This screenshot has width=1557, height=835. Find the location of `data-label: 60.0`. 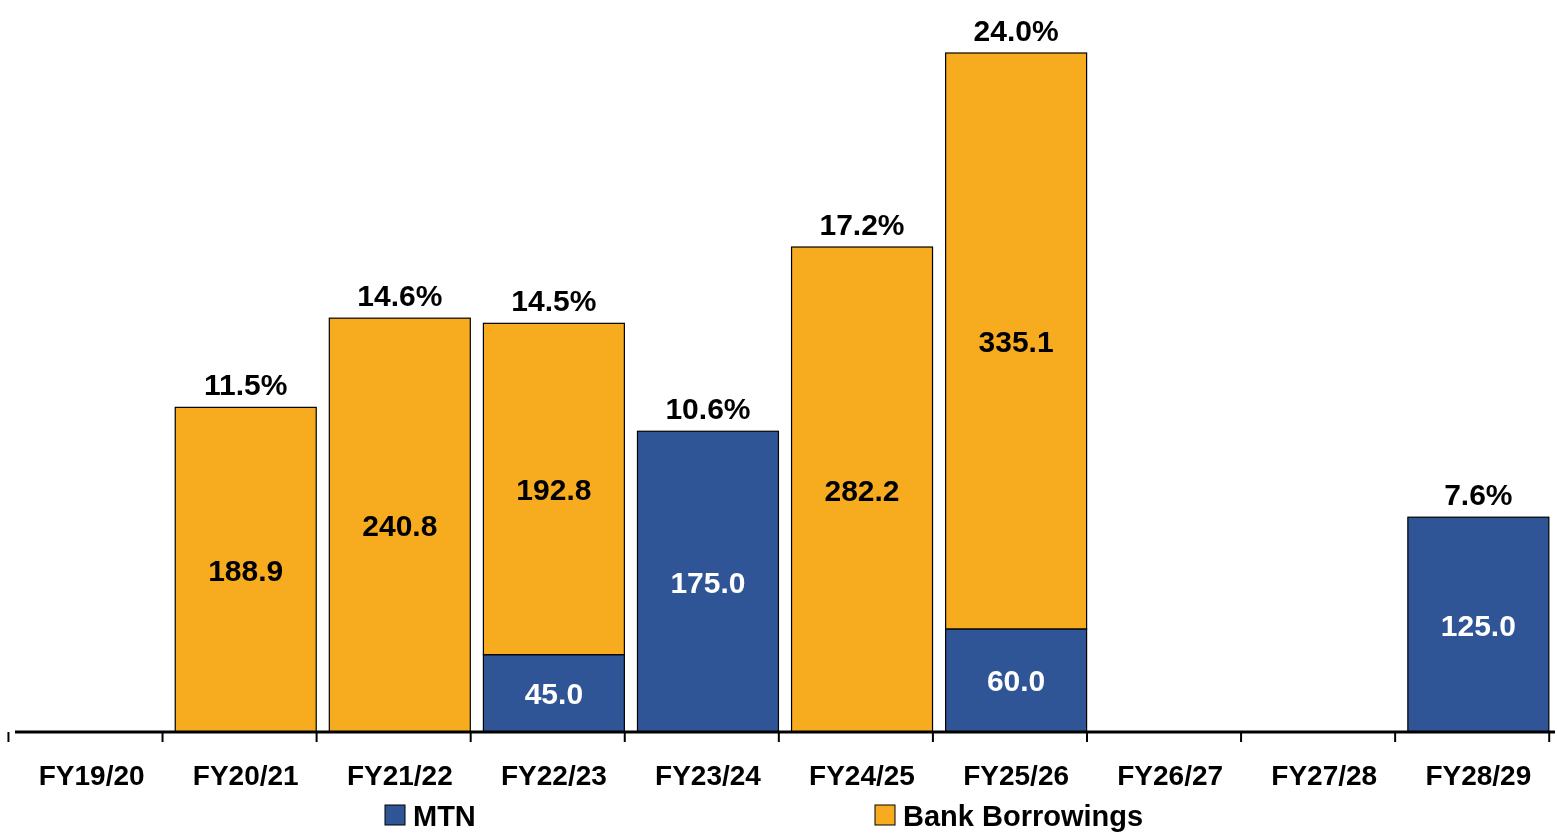

data-label: 60.0 is located at coordinates (1016, 681).